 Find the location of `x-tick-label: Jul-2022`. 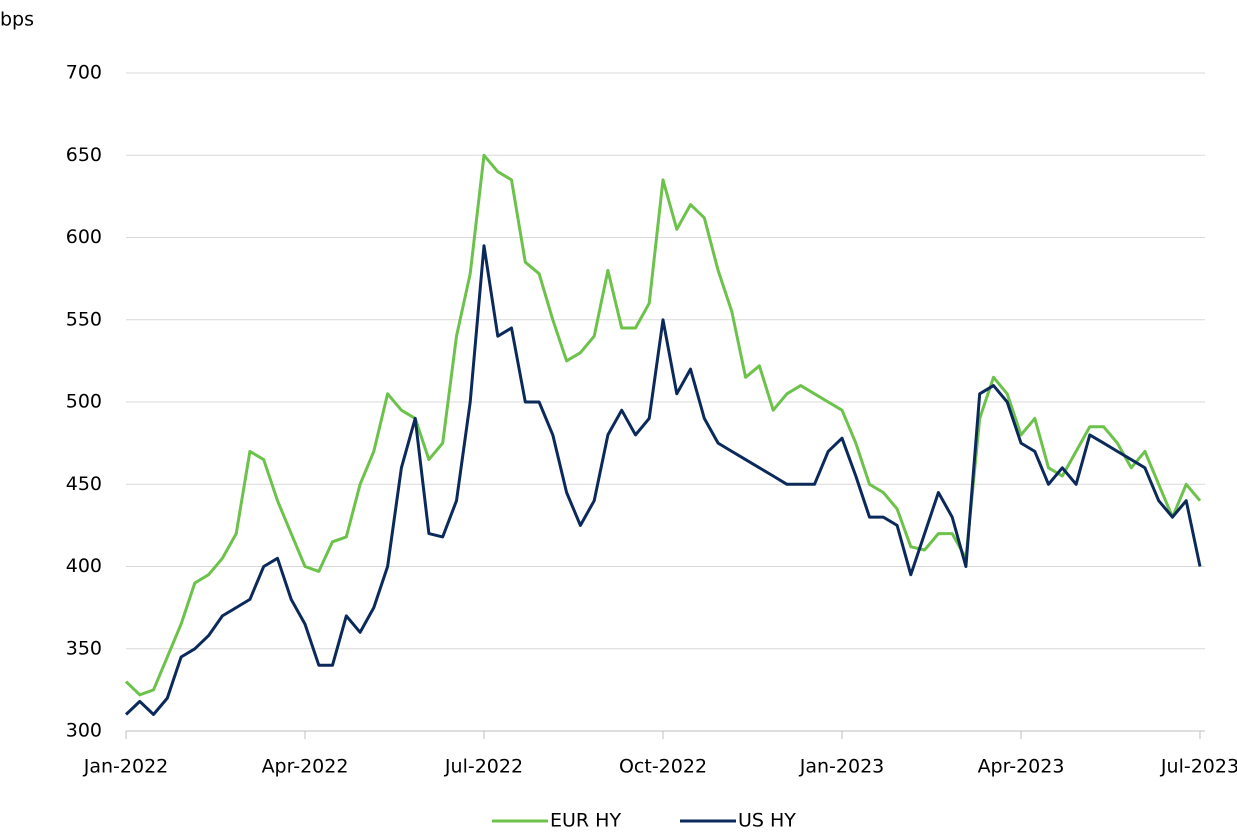

x-tick-label: Jul-2022 is located at coordinates (483, 767).